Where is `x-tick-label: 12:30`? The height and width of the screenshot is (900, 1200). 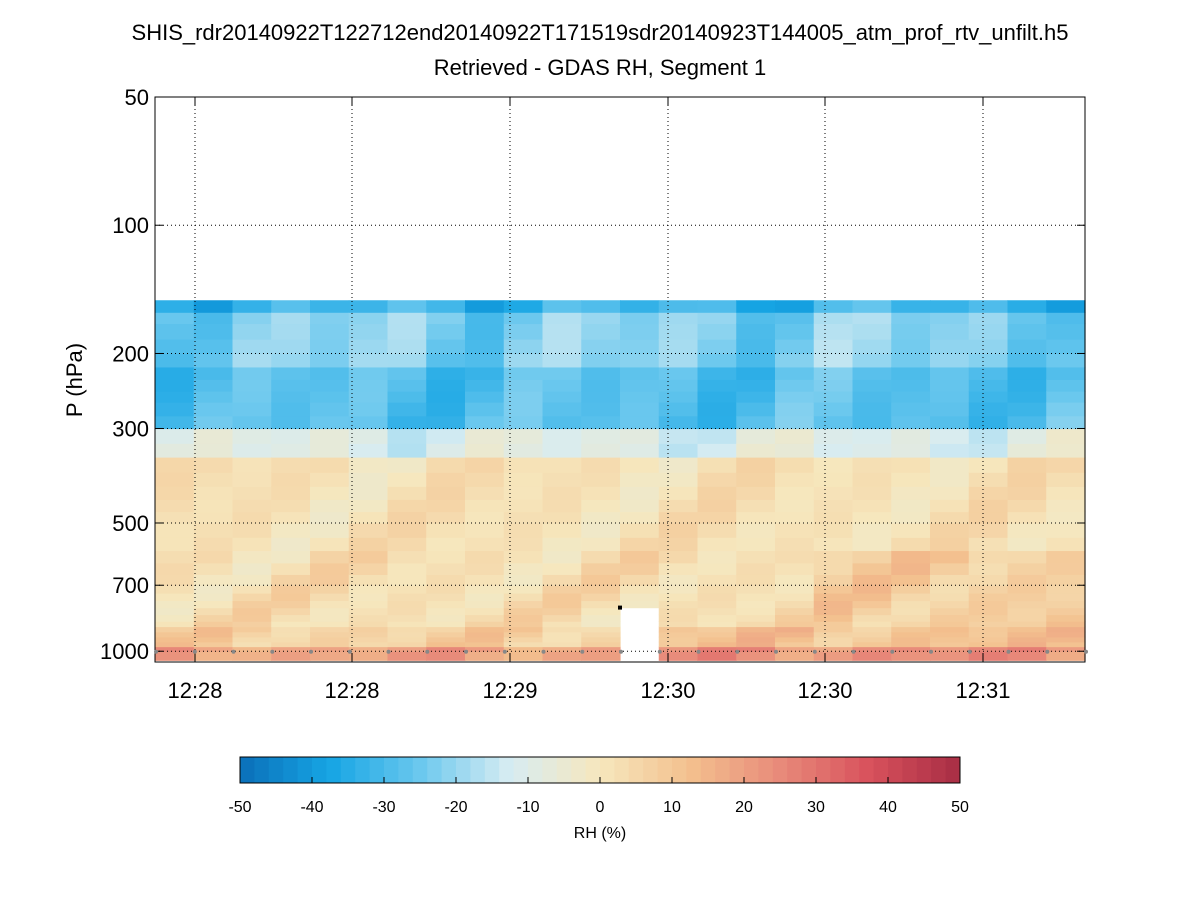 x-tick-label: 12:30 is located at coordinates (667, 690).